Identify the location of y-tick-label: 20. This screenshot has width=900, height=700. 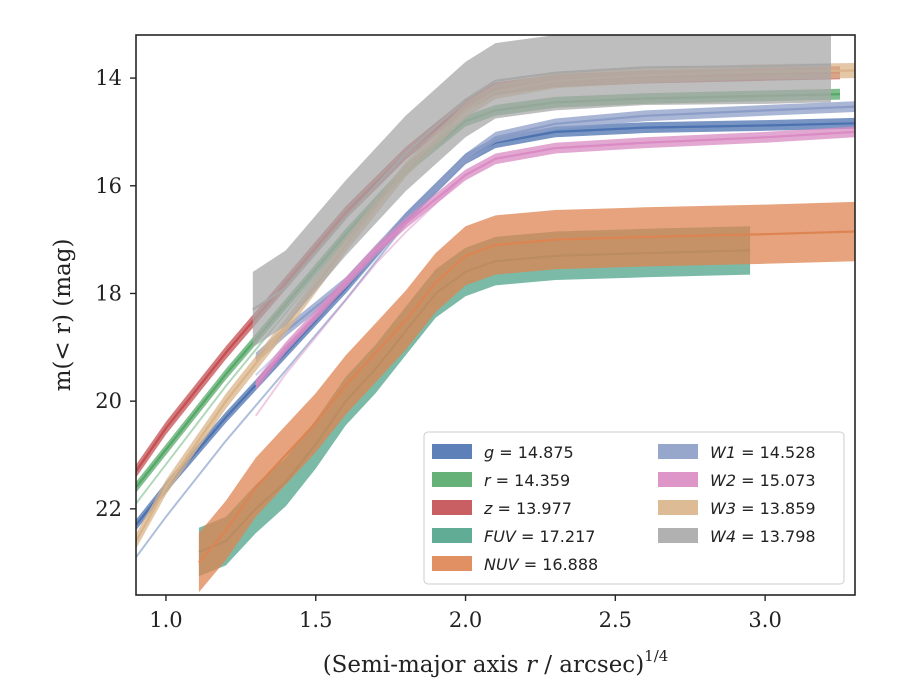
(108, 401).